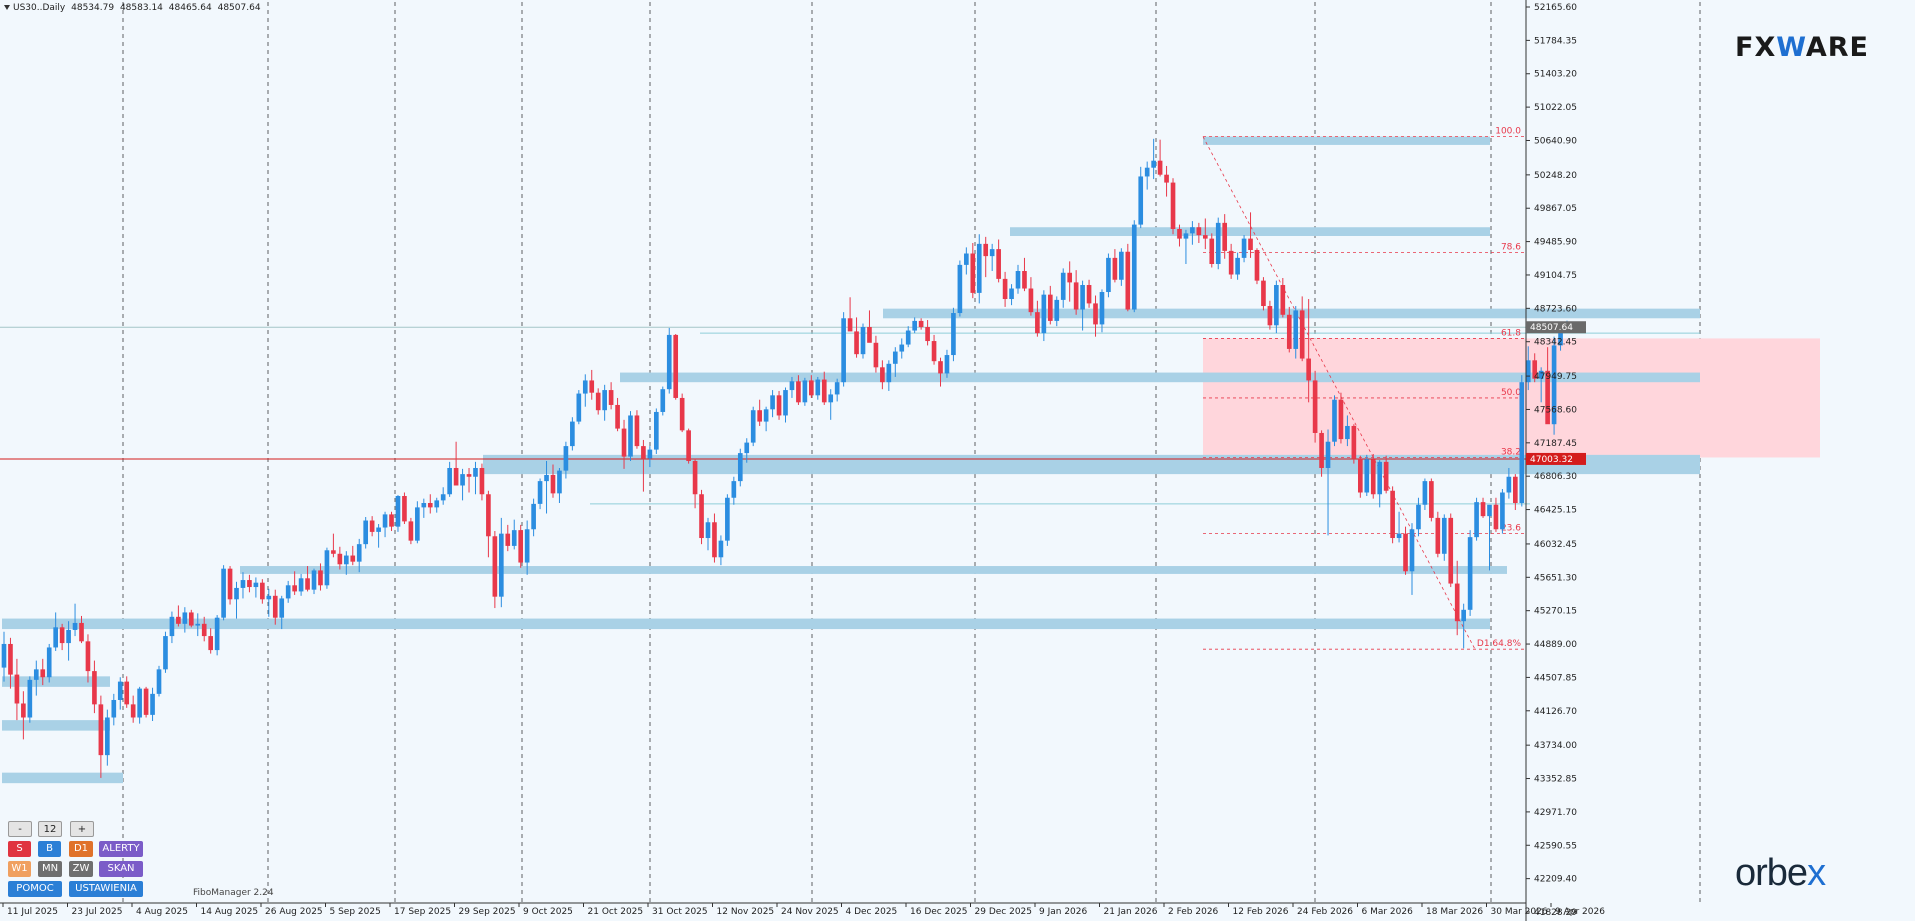  What do you see at coordinates (19, 869) in the screenshot?
I see `timeframe-w1-button: W1` at bounding box center [19, 869].